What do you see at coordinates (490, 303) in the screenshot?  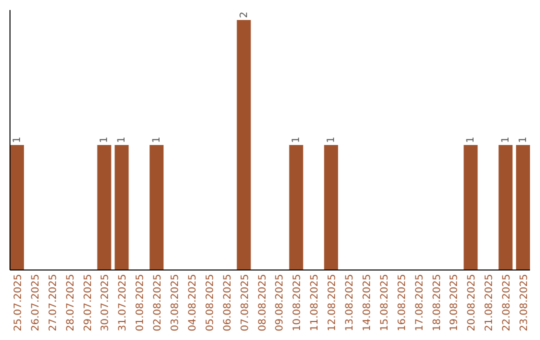 I see `x-tick-label: 21.08.2025` at bounding box center [490, 303].